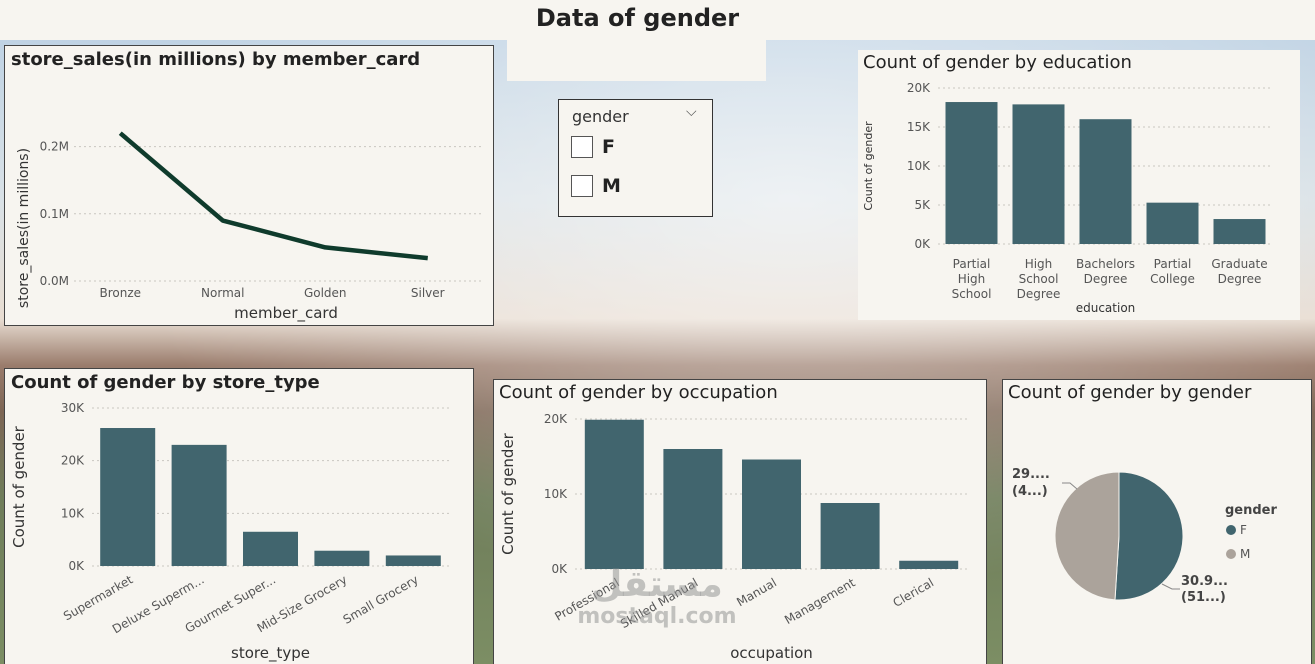 The width and height of the screenshot is (1315, 664). I want to click on x-tick-label: Golden, so click(324, 293).